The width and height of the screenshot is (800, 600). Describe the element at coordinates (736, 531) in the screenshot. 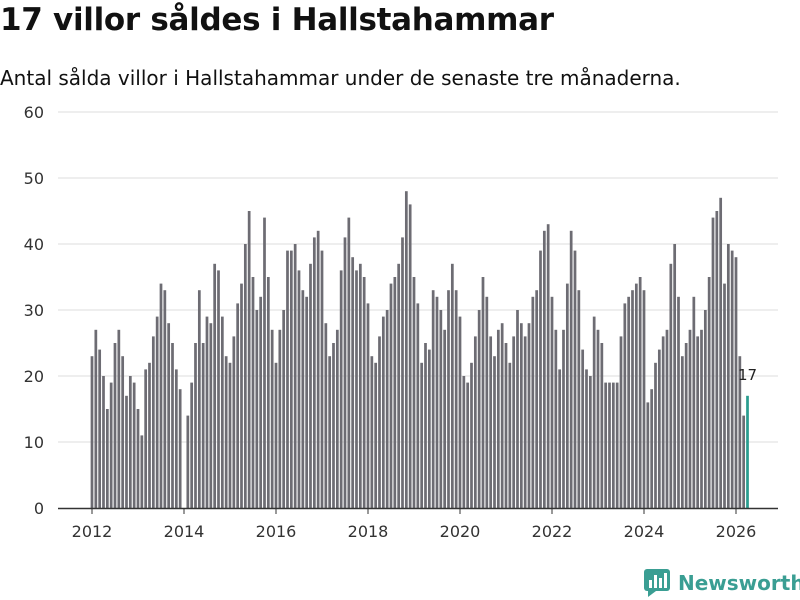

I see `x-tick-label: 2026` at that location.